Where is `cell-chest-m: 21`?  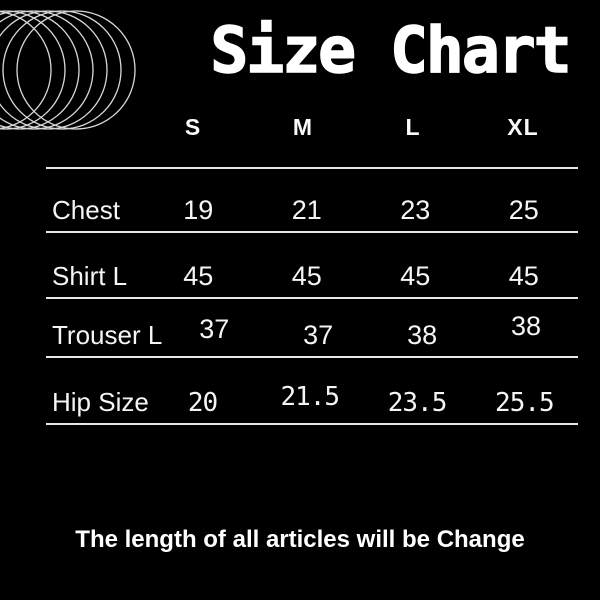 cell-chest-m: 21 is located at coordinates (306, 210).